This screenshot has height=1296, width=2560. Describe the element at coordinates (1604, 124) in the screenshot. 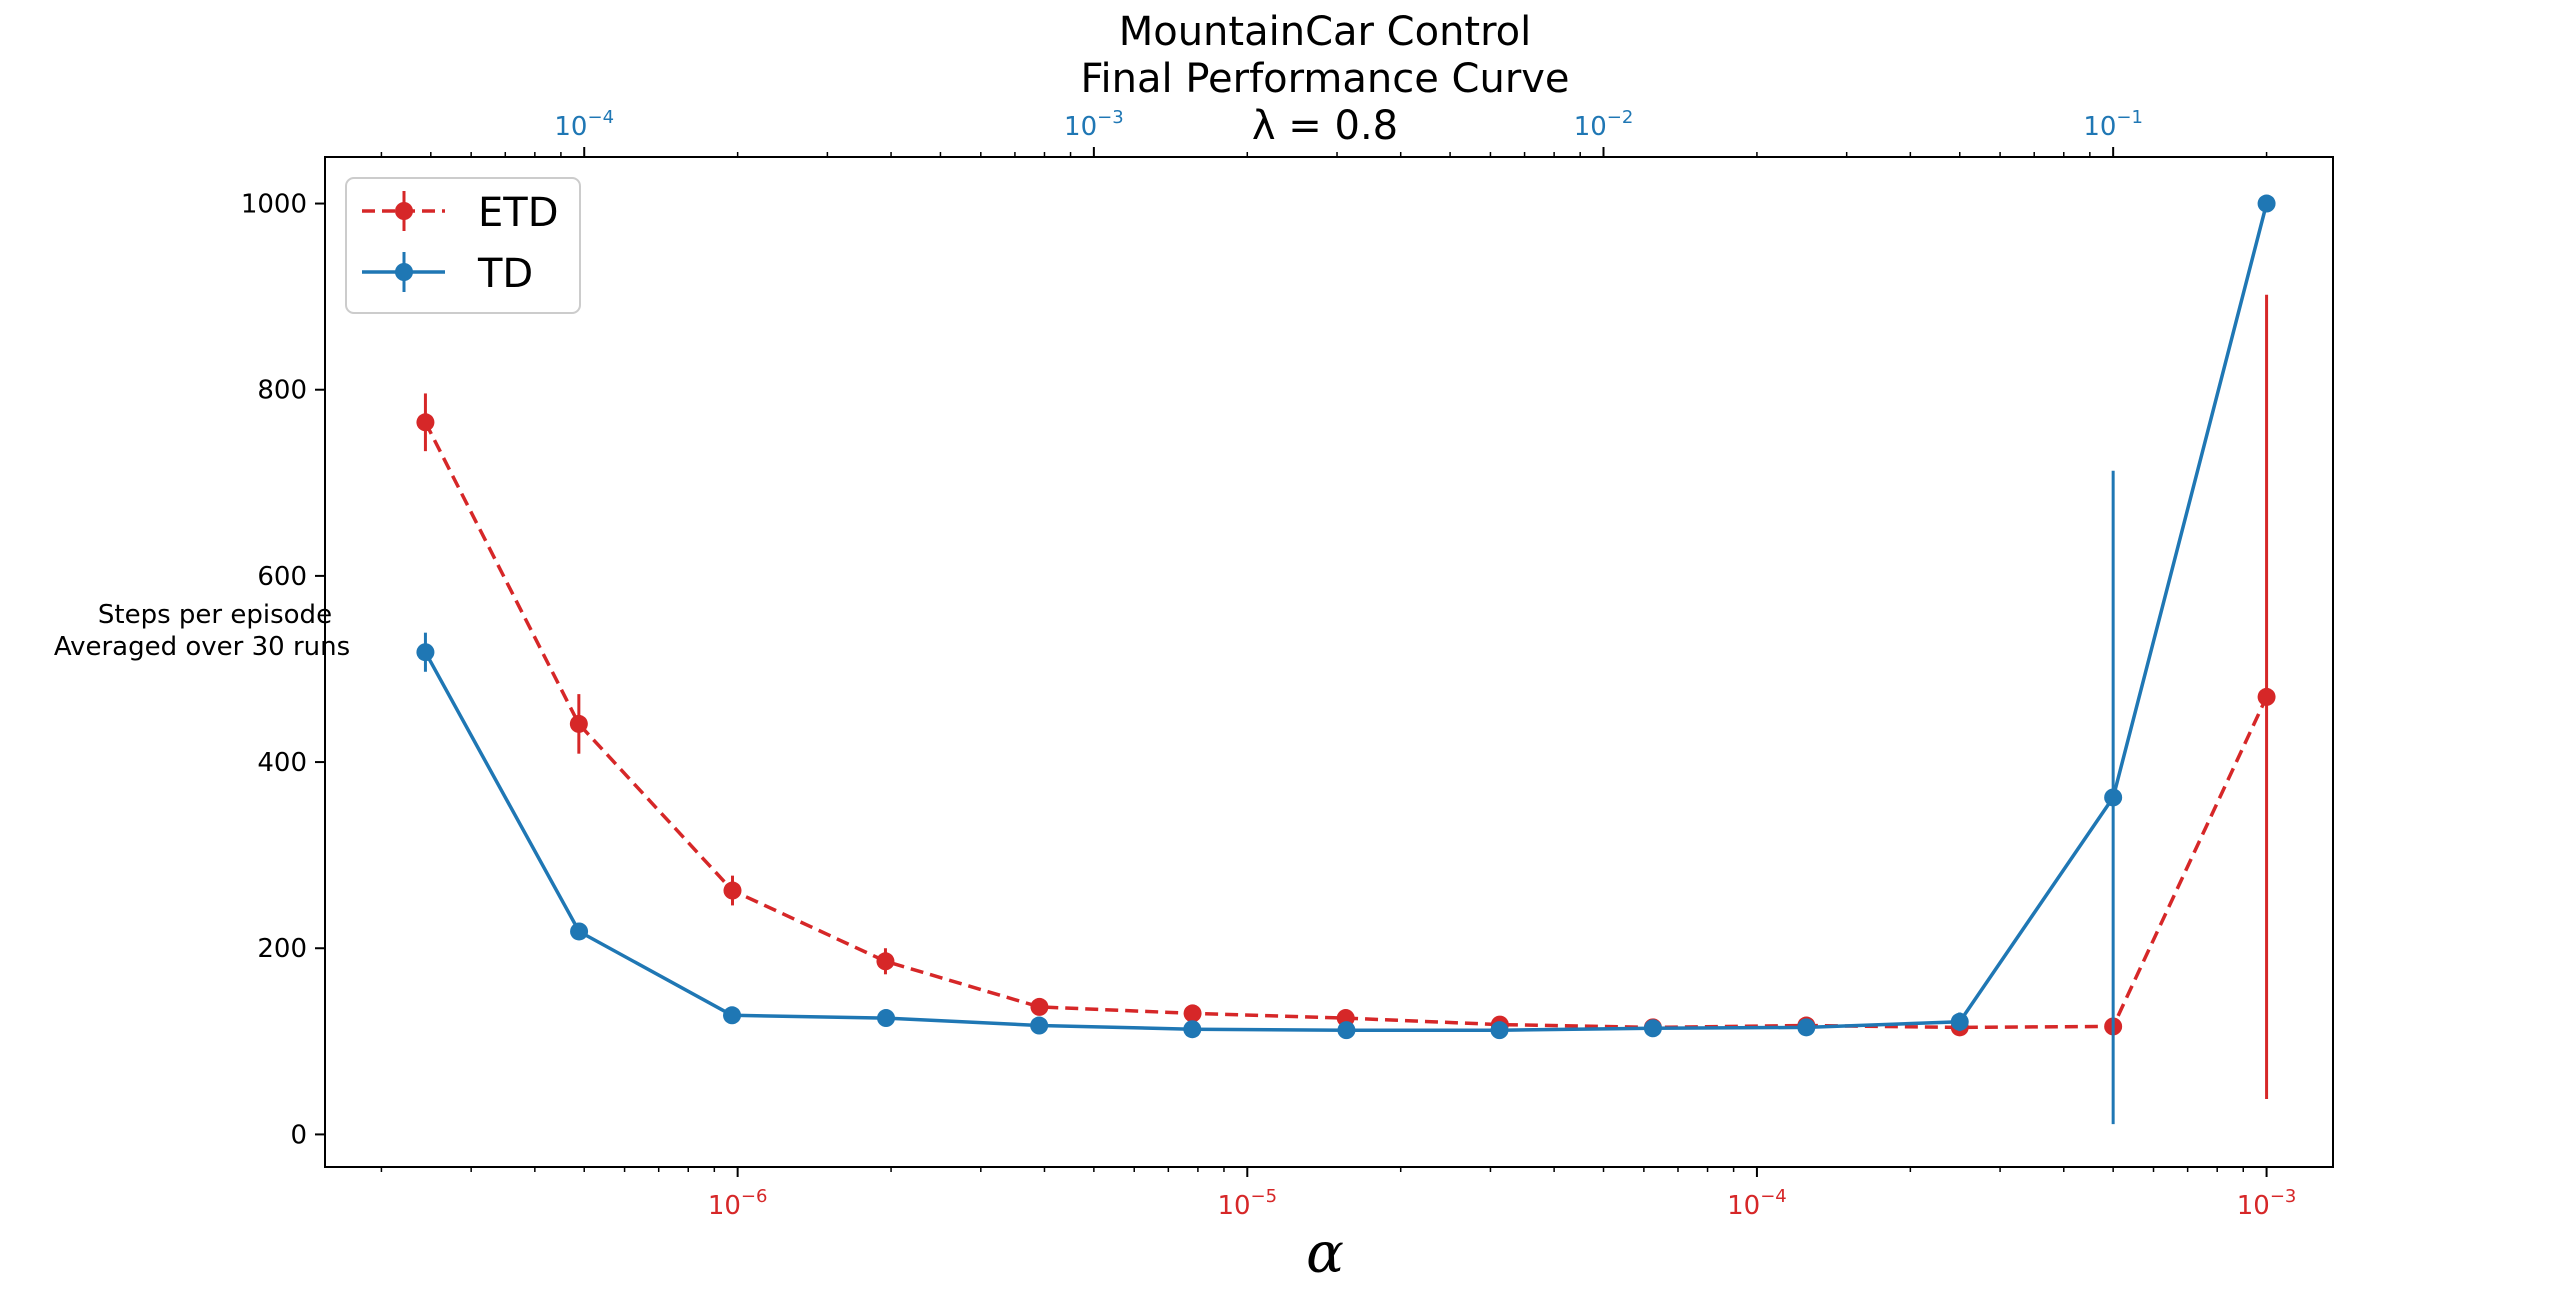

I see `x-top-tick-label--2: 10⁻²` at that location.